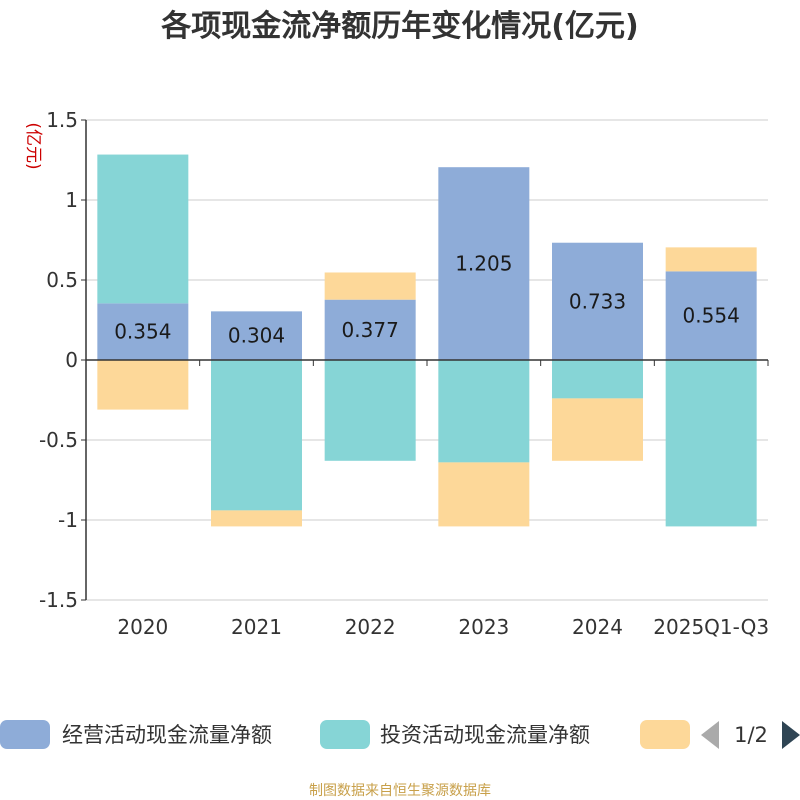 This screenshot has width=800, height=800. What do you see at coordinates (400, 791) in the screenshot?
I see `data-source-note: 制图数据来自恒生聚源数据库` at bounding box center [400, 791].